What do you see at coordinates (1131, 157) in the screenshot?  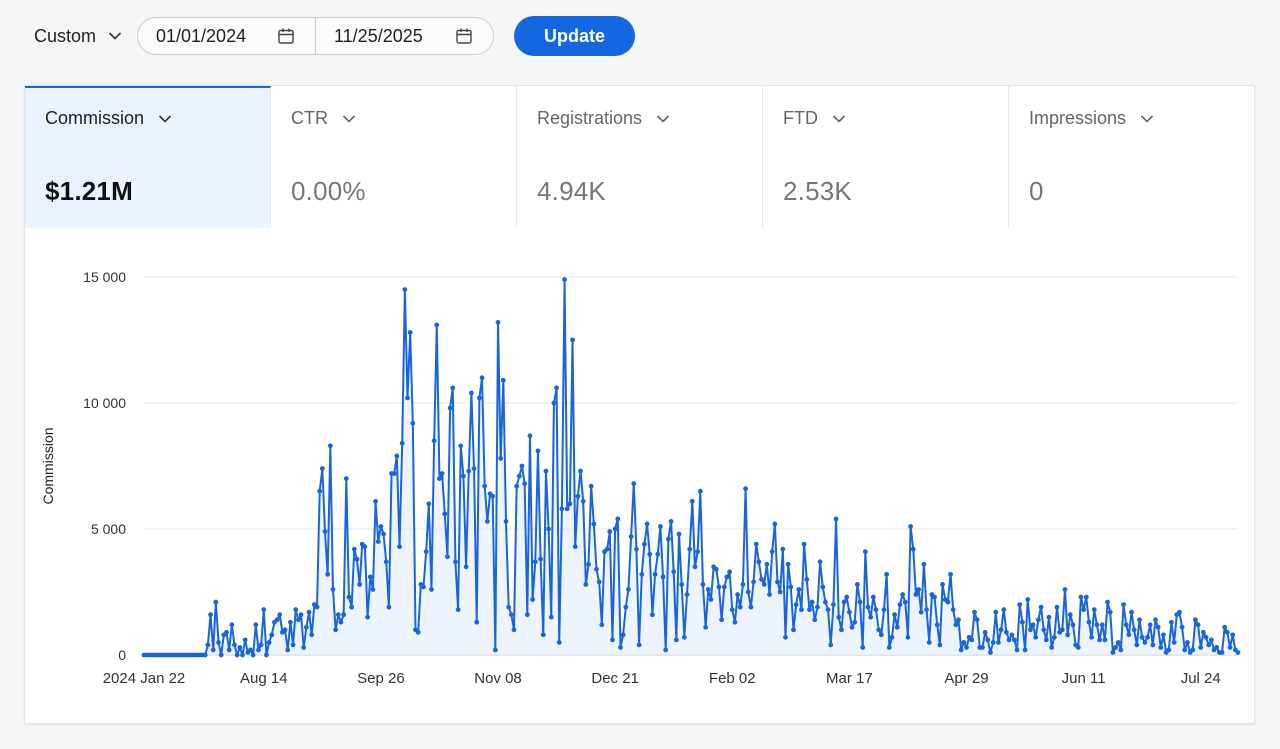 I see `metric-tab-impressions: Impressions 0` at bounding box center [1131, 157].